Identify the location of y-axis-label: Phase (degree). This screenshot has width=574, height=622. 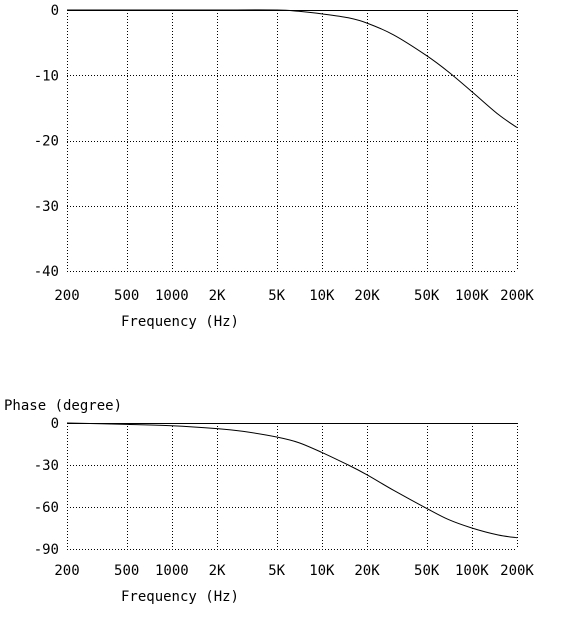
(63, 406).